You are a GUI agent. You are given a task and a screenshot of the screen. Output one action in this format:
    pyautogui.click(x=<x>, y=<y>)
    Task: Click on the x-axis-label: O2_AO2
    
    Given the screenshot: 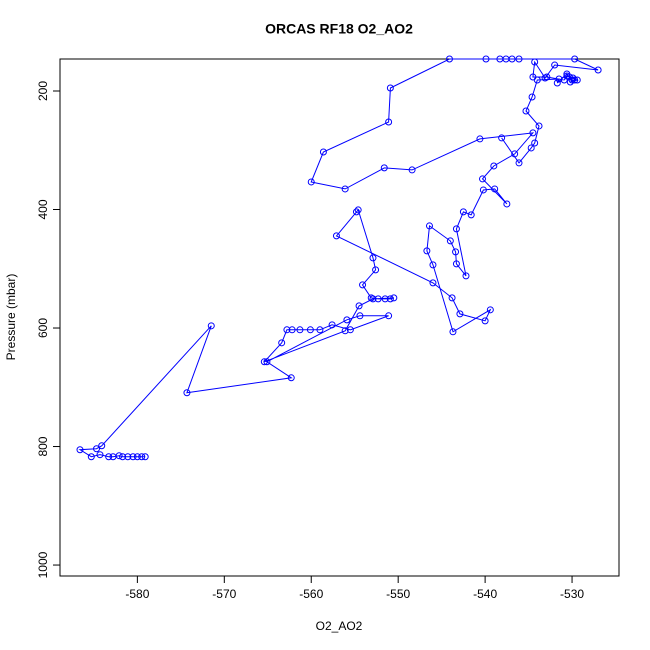 What is the action you would take?
    pyautogui.click(x=339, y=626)
    